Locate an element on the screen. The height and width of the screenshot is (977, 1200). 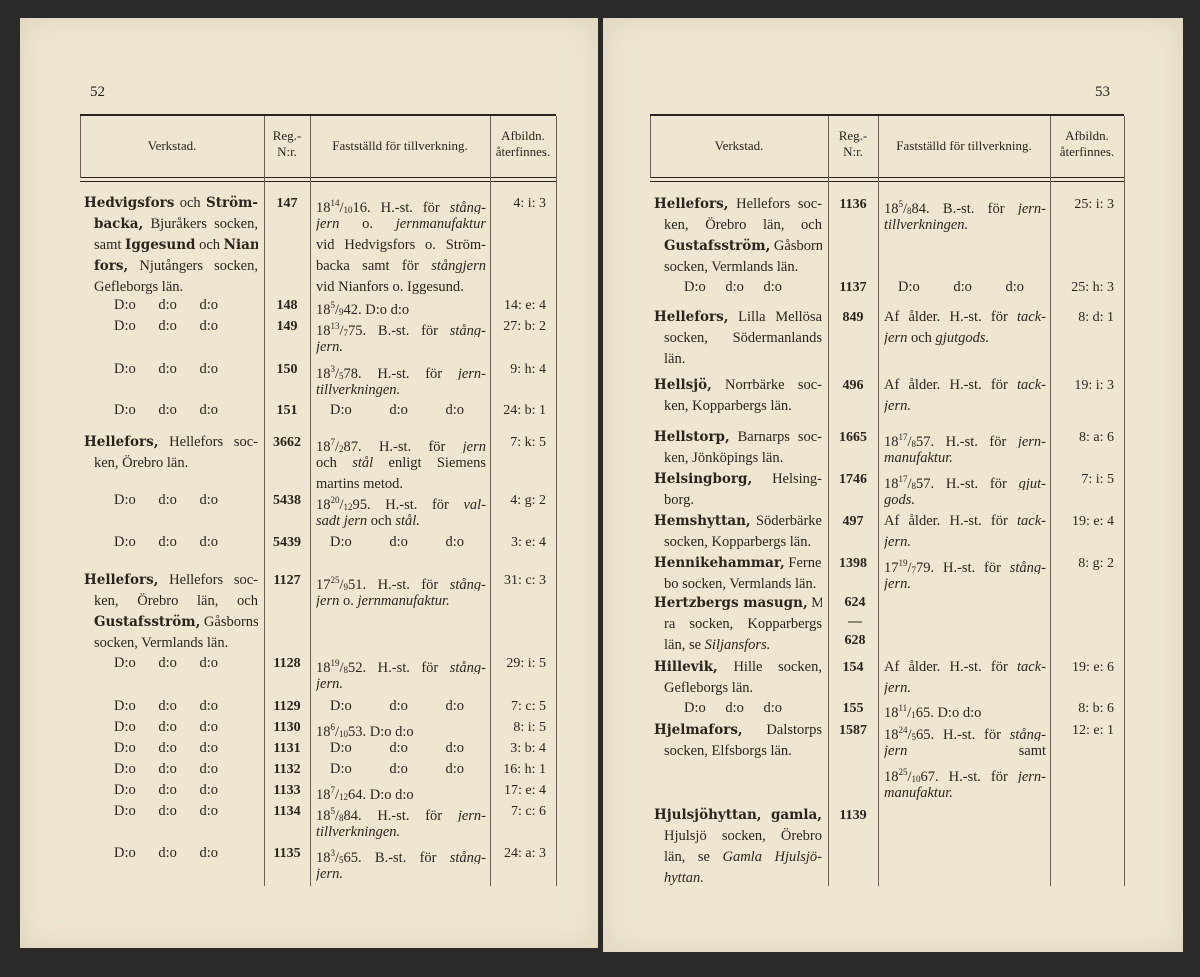
text-line: Af ålder. H.-st. för tack- is located at coordinates (965, 385).